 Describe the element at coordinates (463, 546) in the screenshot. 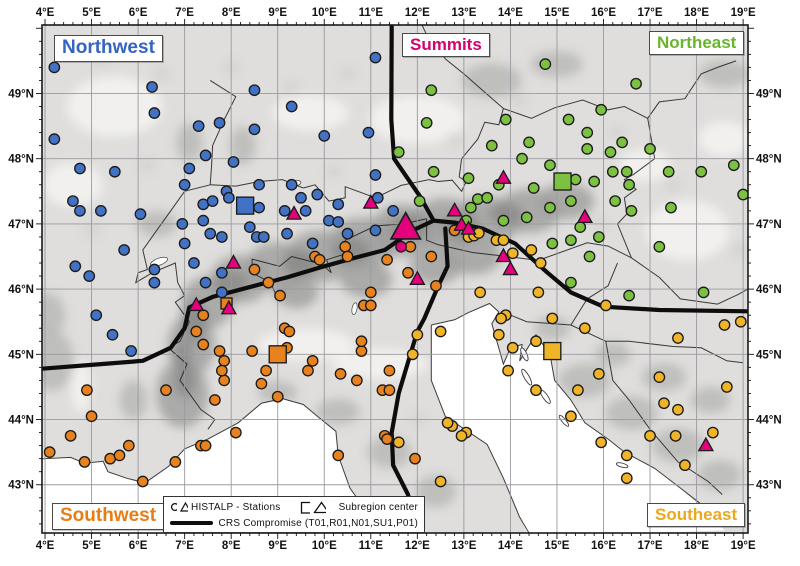

I see `lon-label-bottom: 13°E` at that location.